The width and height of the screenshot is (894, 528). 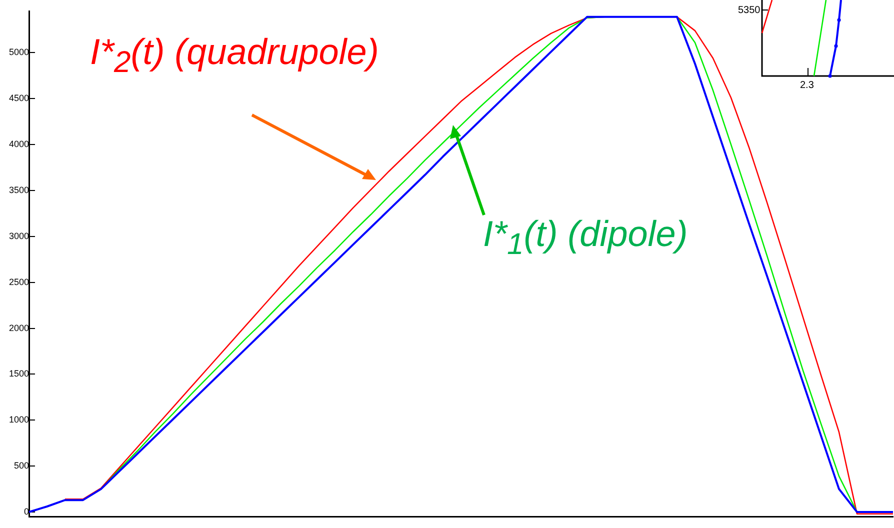 What do you see at coordinates (234, 56) in the screenshot?
I see `annotation: I*$_{2}$(t) (quadrupole)` at bounding box center [234, 56].